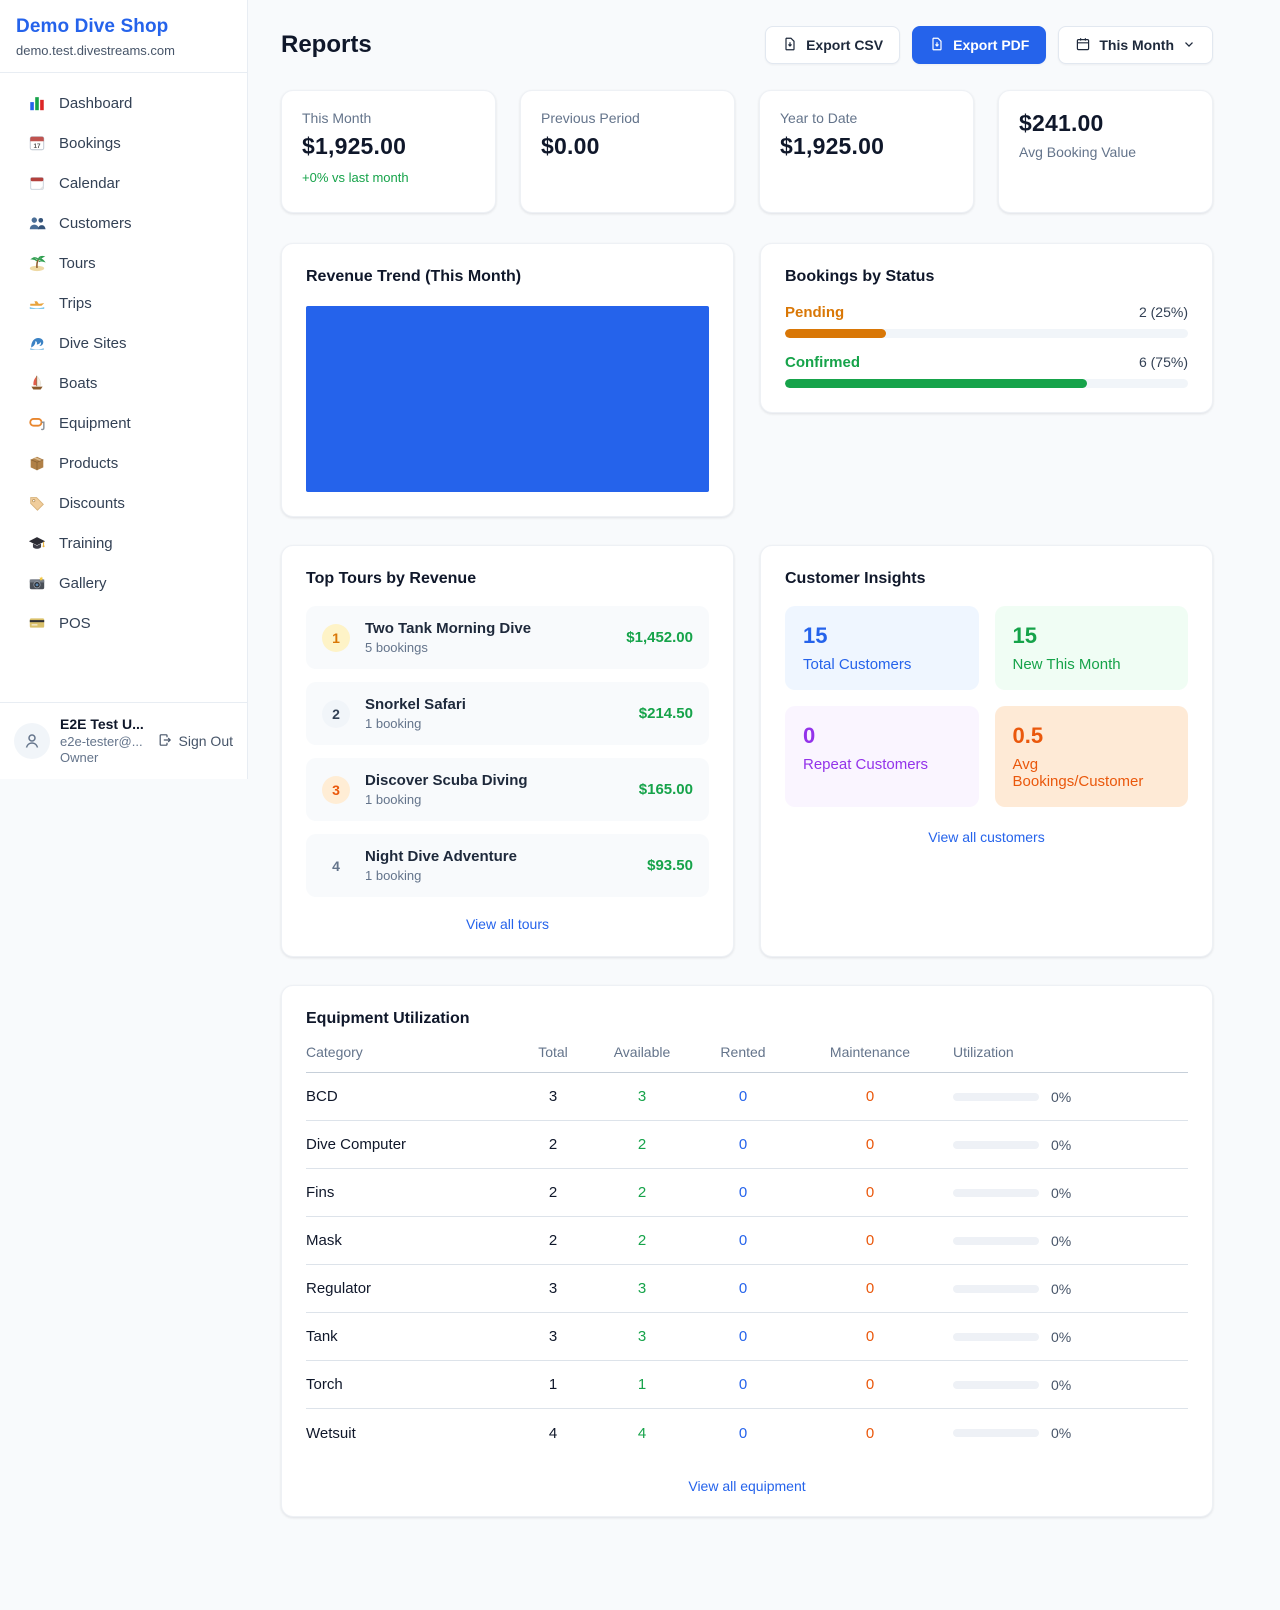 This screenshot has width=1280, height=1610. What do you see at coordinates (123, 343) in the screenshot?
I see `sidebar-item-dive-sites: Dive Sites` at bounding box center [123, 343].